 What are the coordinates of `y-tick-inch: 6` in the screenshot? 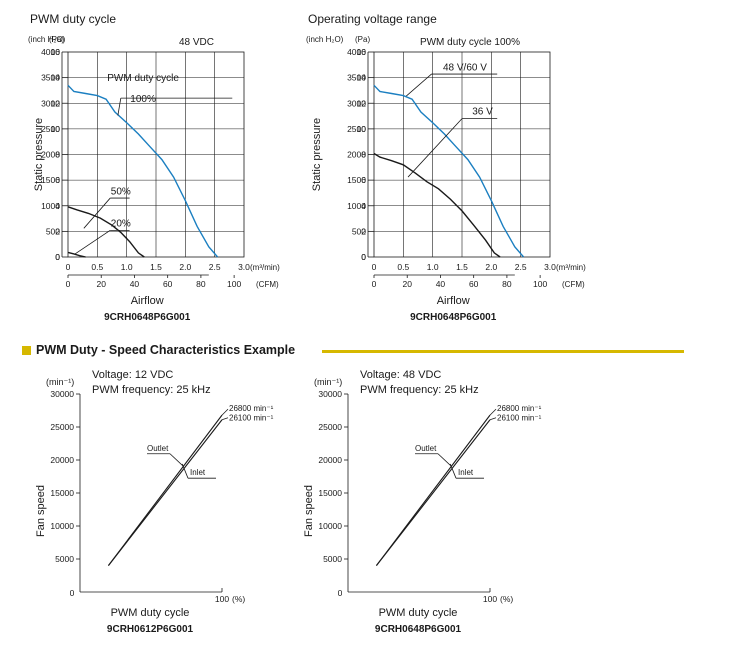 It's located at (363, 180).